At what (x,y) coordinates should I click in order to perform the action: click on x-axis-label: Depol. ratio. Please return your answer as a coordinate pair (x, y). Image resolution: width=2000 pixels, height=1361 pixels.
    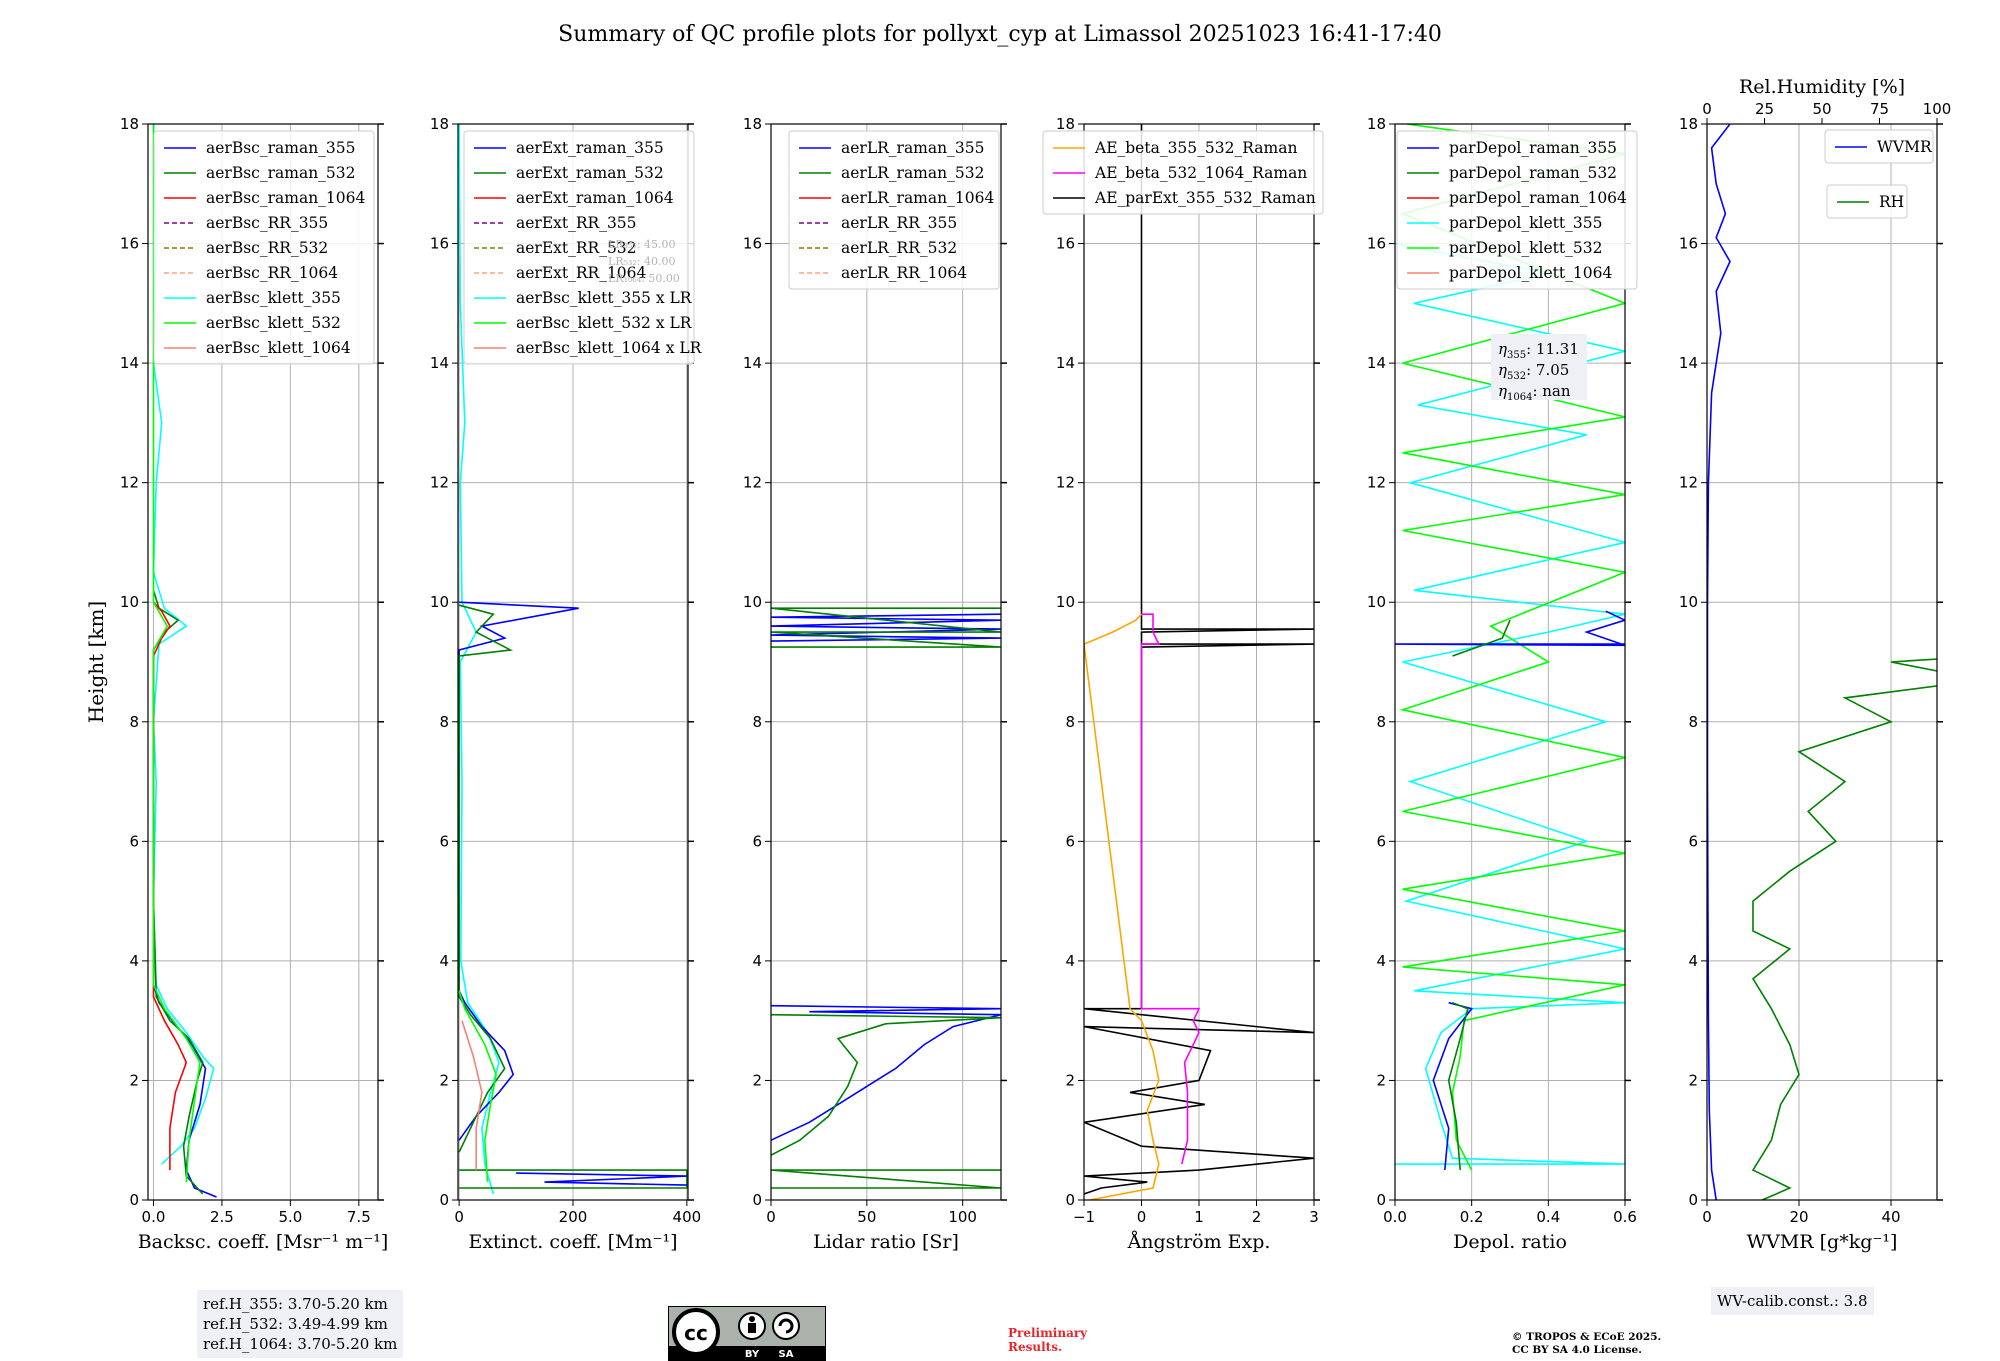
    Looking at the image, I should click on (1510, 1242).